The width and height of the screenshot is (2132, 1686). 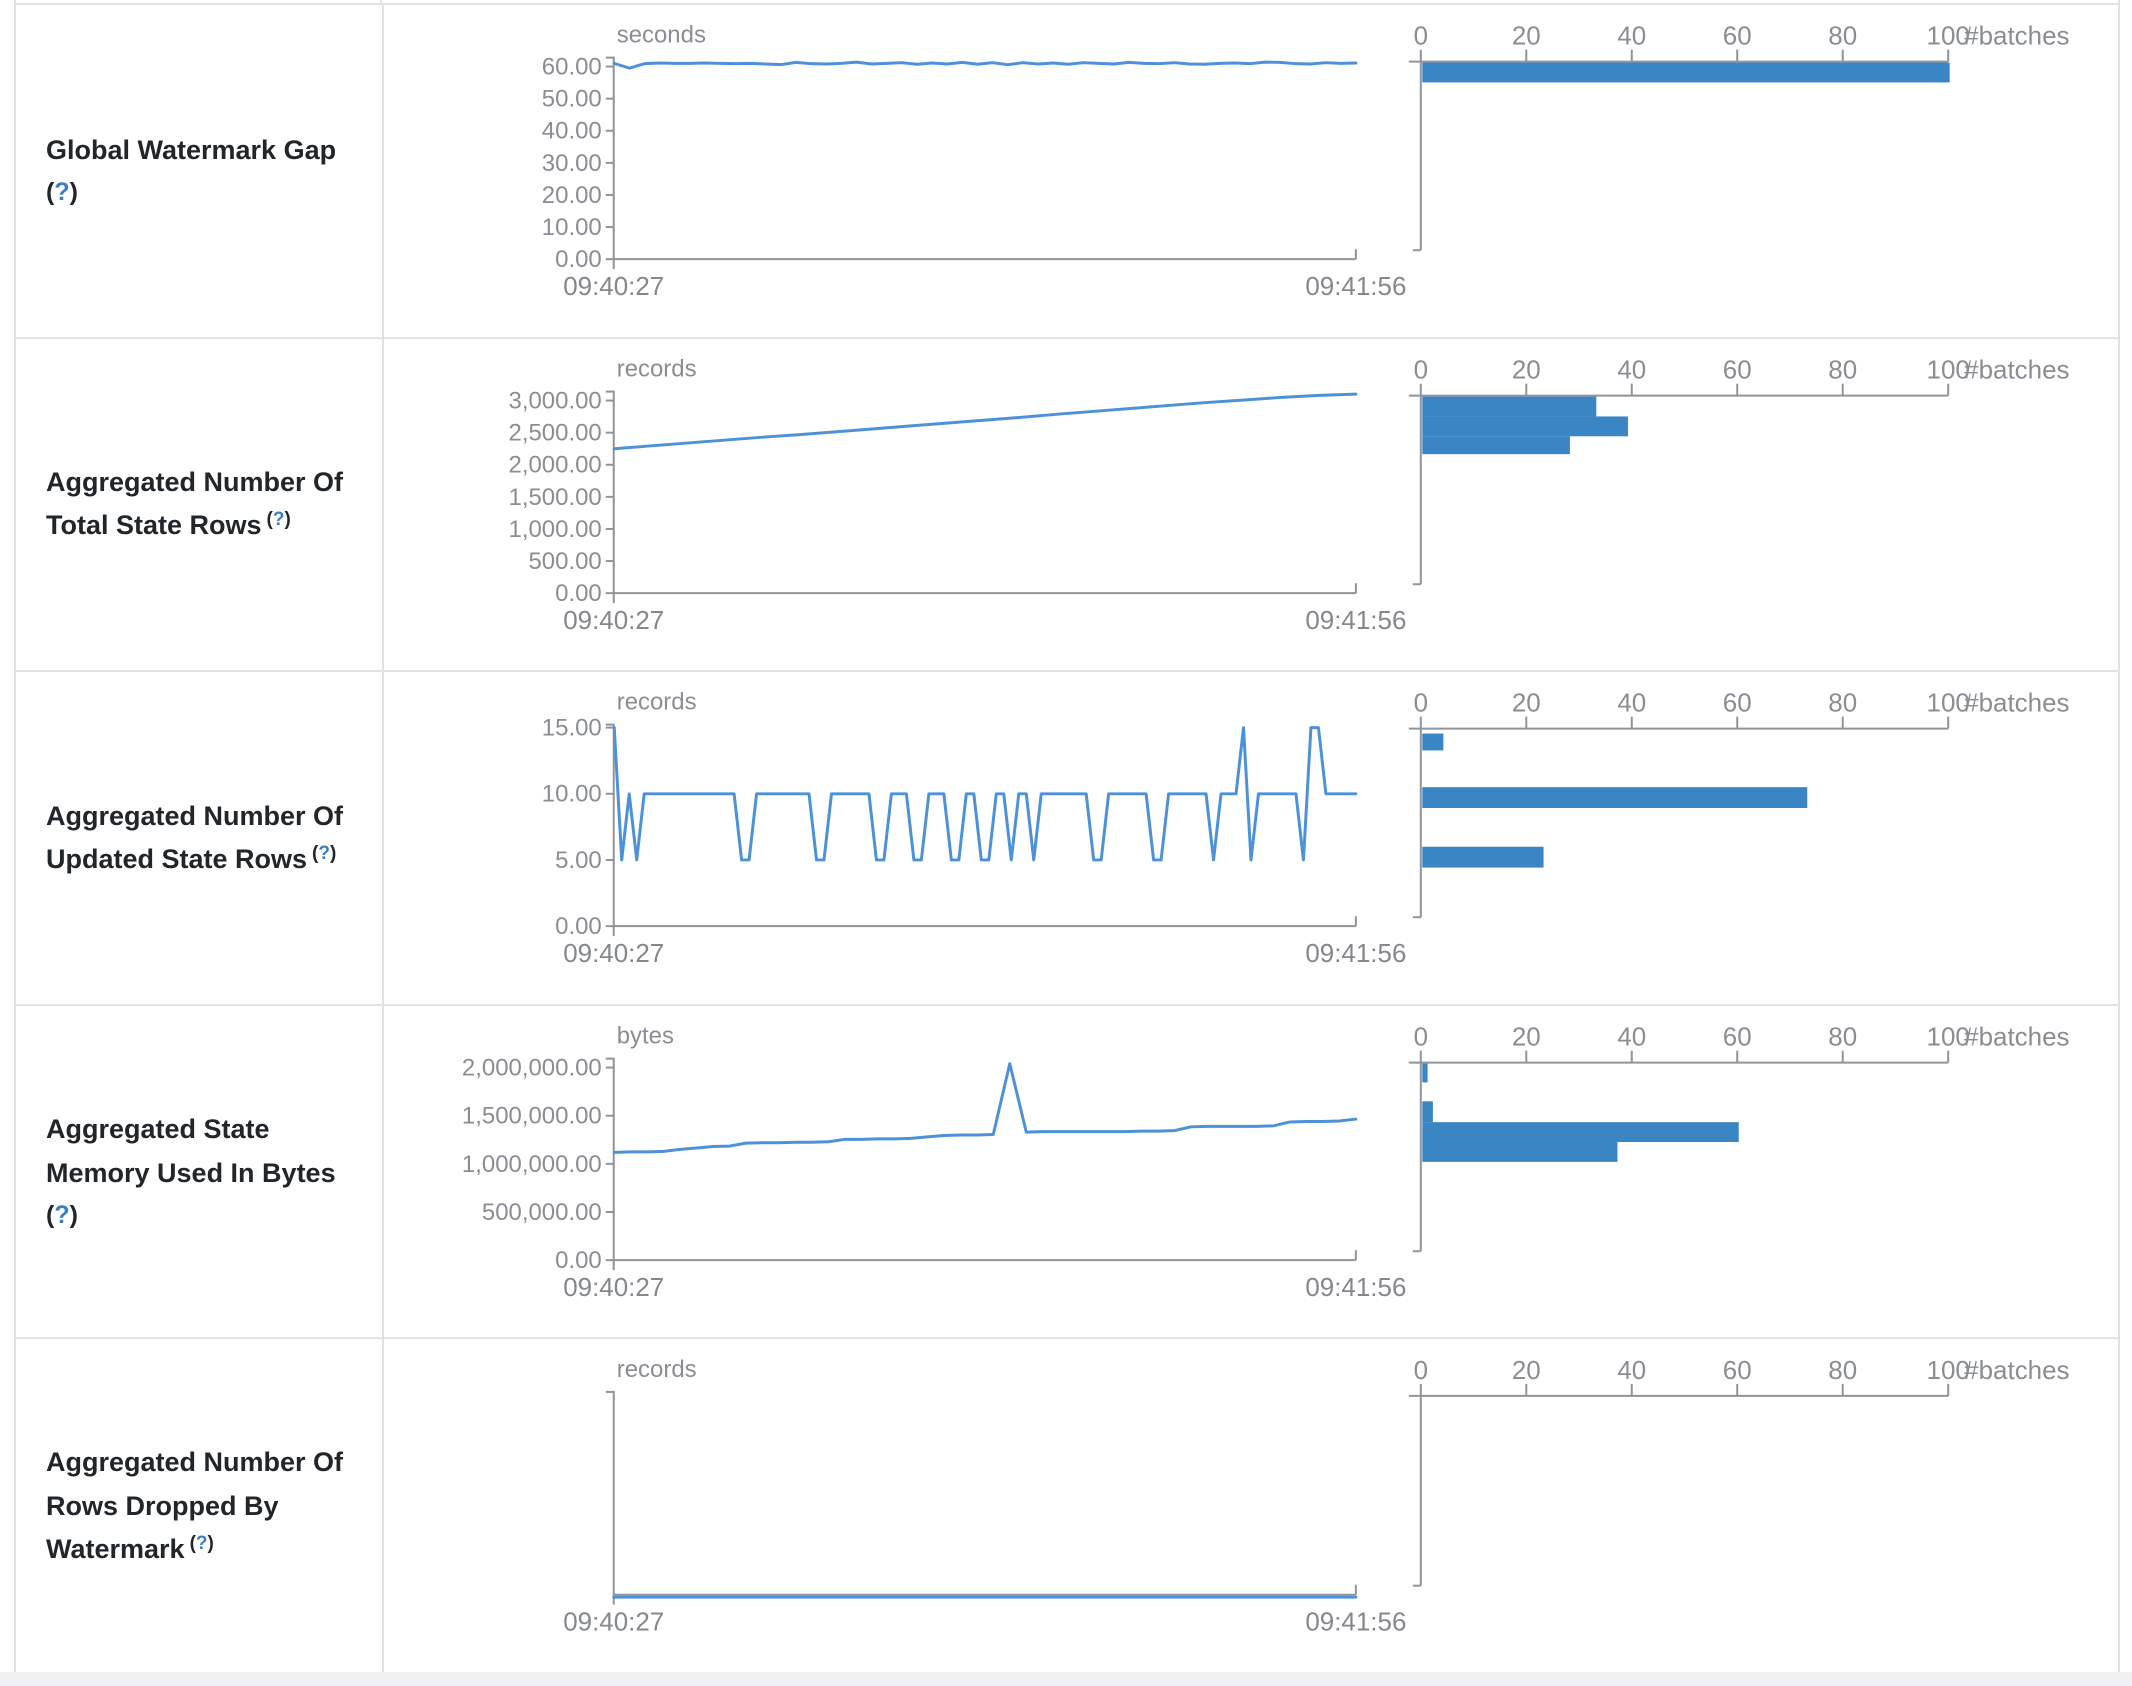 I want to click on y-tick-label: 40.00, so click(x=572, y=131).